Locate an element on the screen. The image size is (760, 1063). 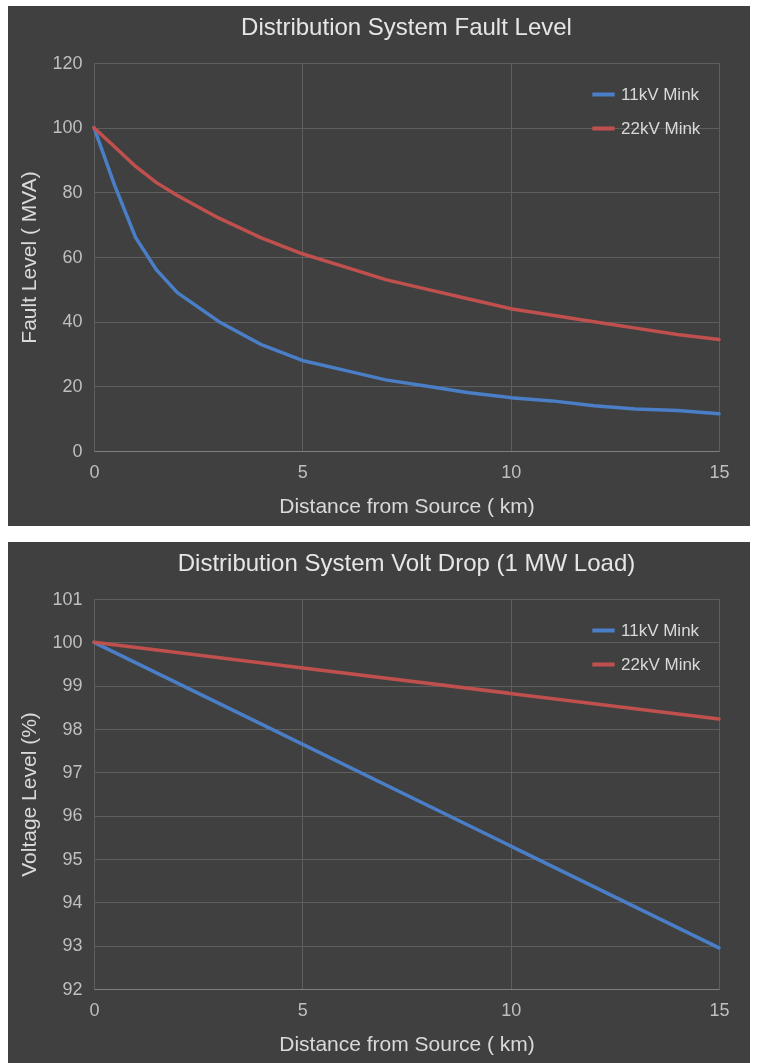
y-tick-label: 101 is located at coordinates (67, 598).